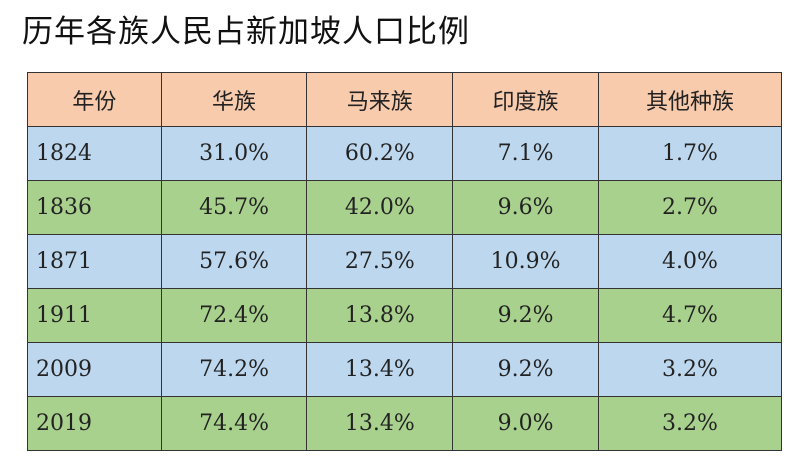 The width and height of the screenshot is (800, 472). What do you see at coordinates (94, 315) in the screenshot?
I see `year-cell: 1911` at bounding box center [94, 315].